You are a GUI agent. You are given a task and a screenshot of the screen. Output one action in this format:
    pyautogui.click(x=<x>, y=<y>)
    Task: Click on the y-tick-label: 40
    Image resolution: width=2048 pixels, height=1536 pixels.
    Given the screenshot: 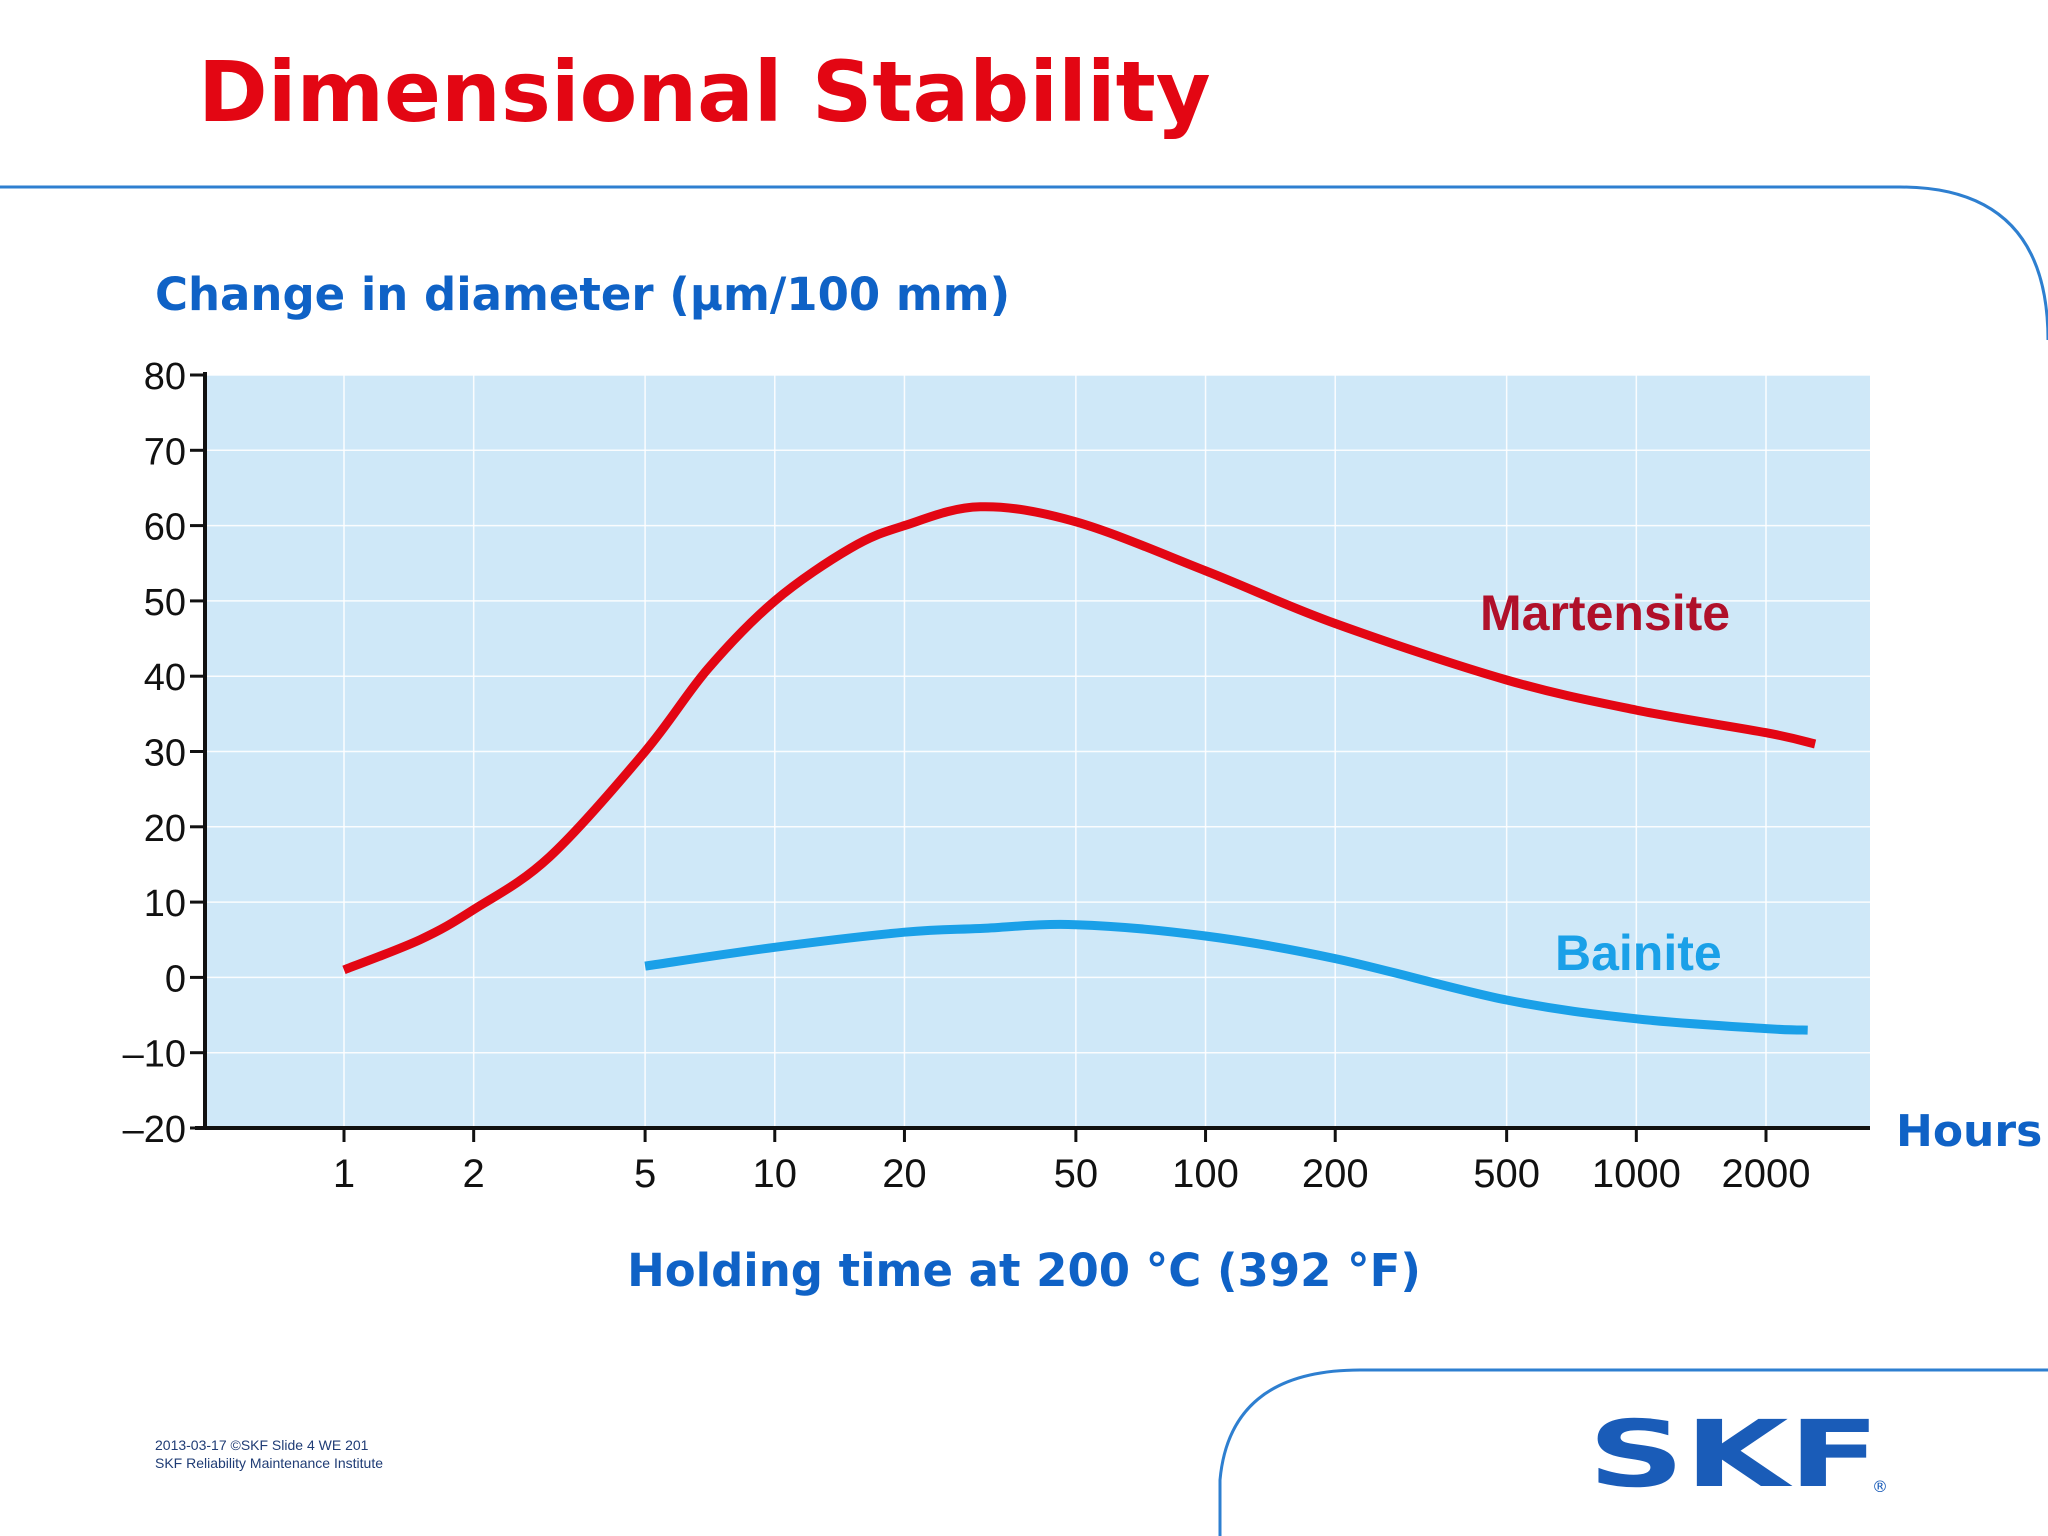 What is the action you would take?
    pyautogui.click(x=165, y=678)
    